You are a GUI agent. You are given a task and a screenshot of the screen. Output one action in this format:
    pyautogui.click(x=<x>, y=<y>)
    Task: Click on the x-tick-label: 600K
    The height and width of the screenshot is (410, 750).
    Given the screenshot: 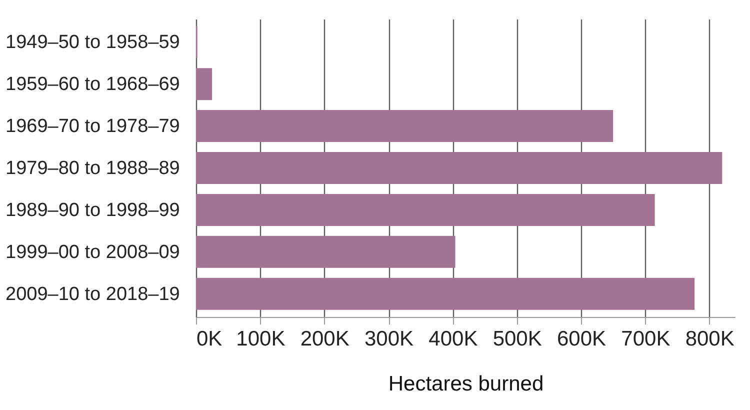 What is the action you would take?
    pyautogui.click(x=581, y=339)
    